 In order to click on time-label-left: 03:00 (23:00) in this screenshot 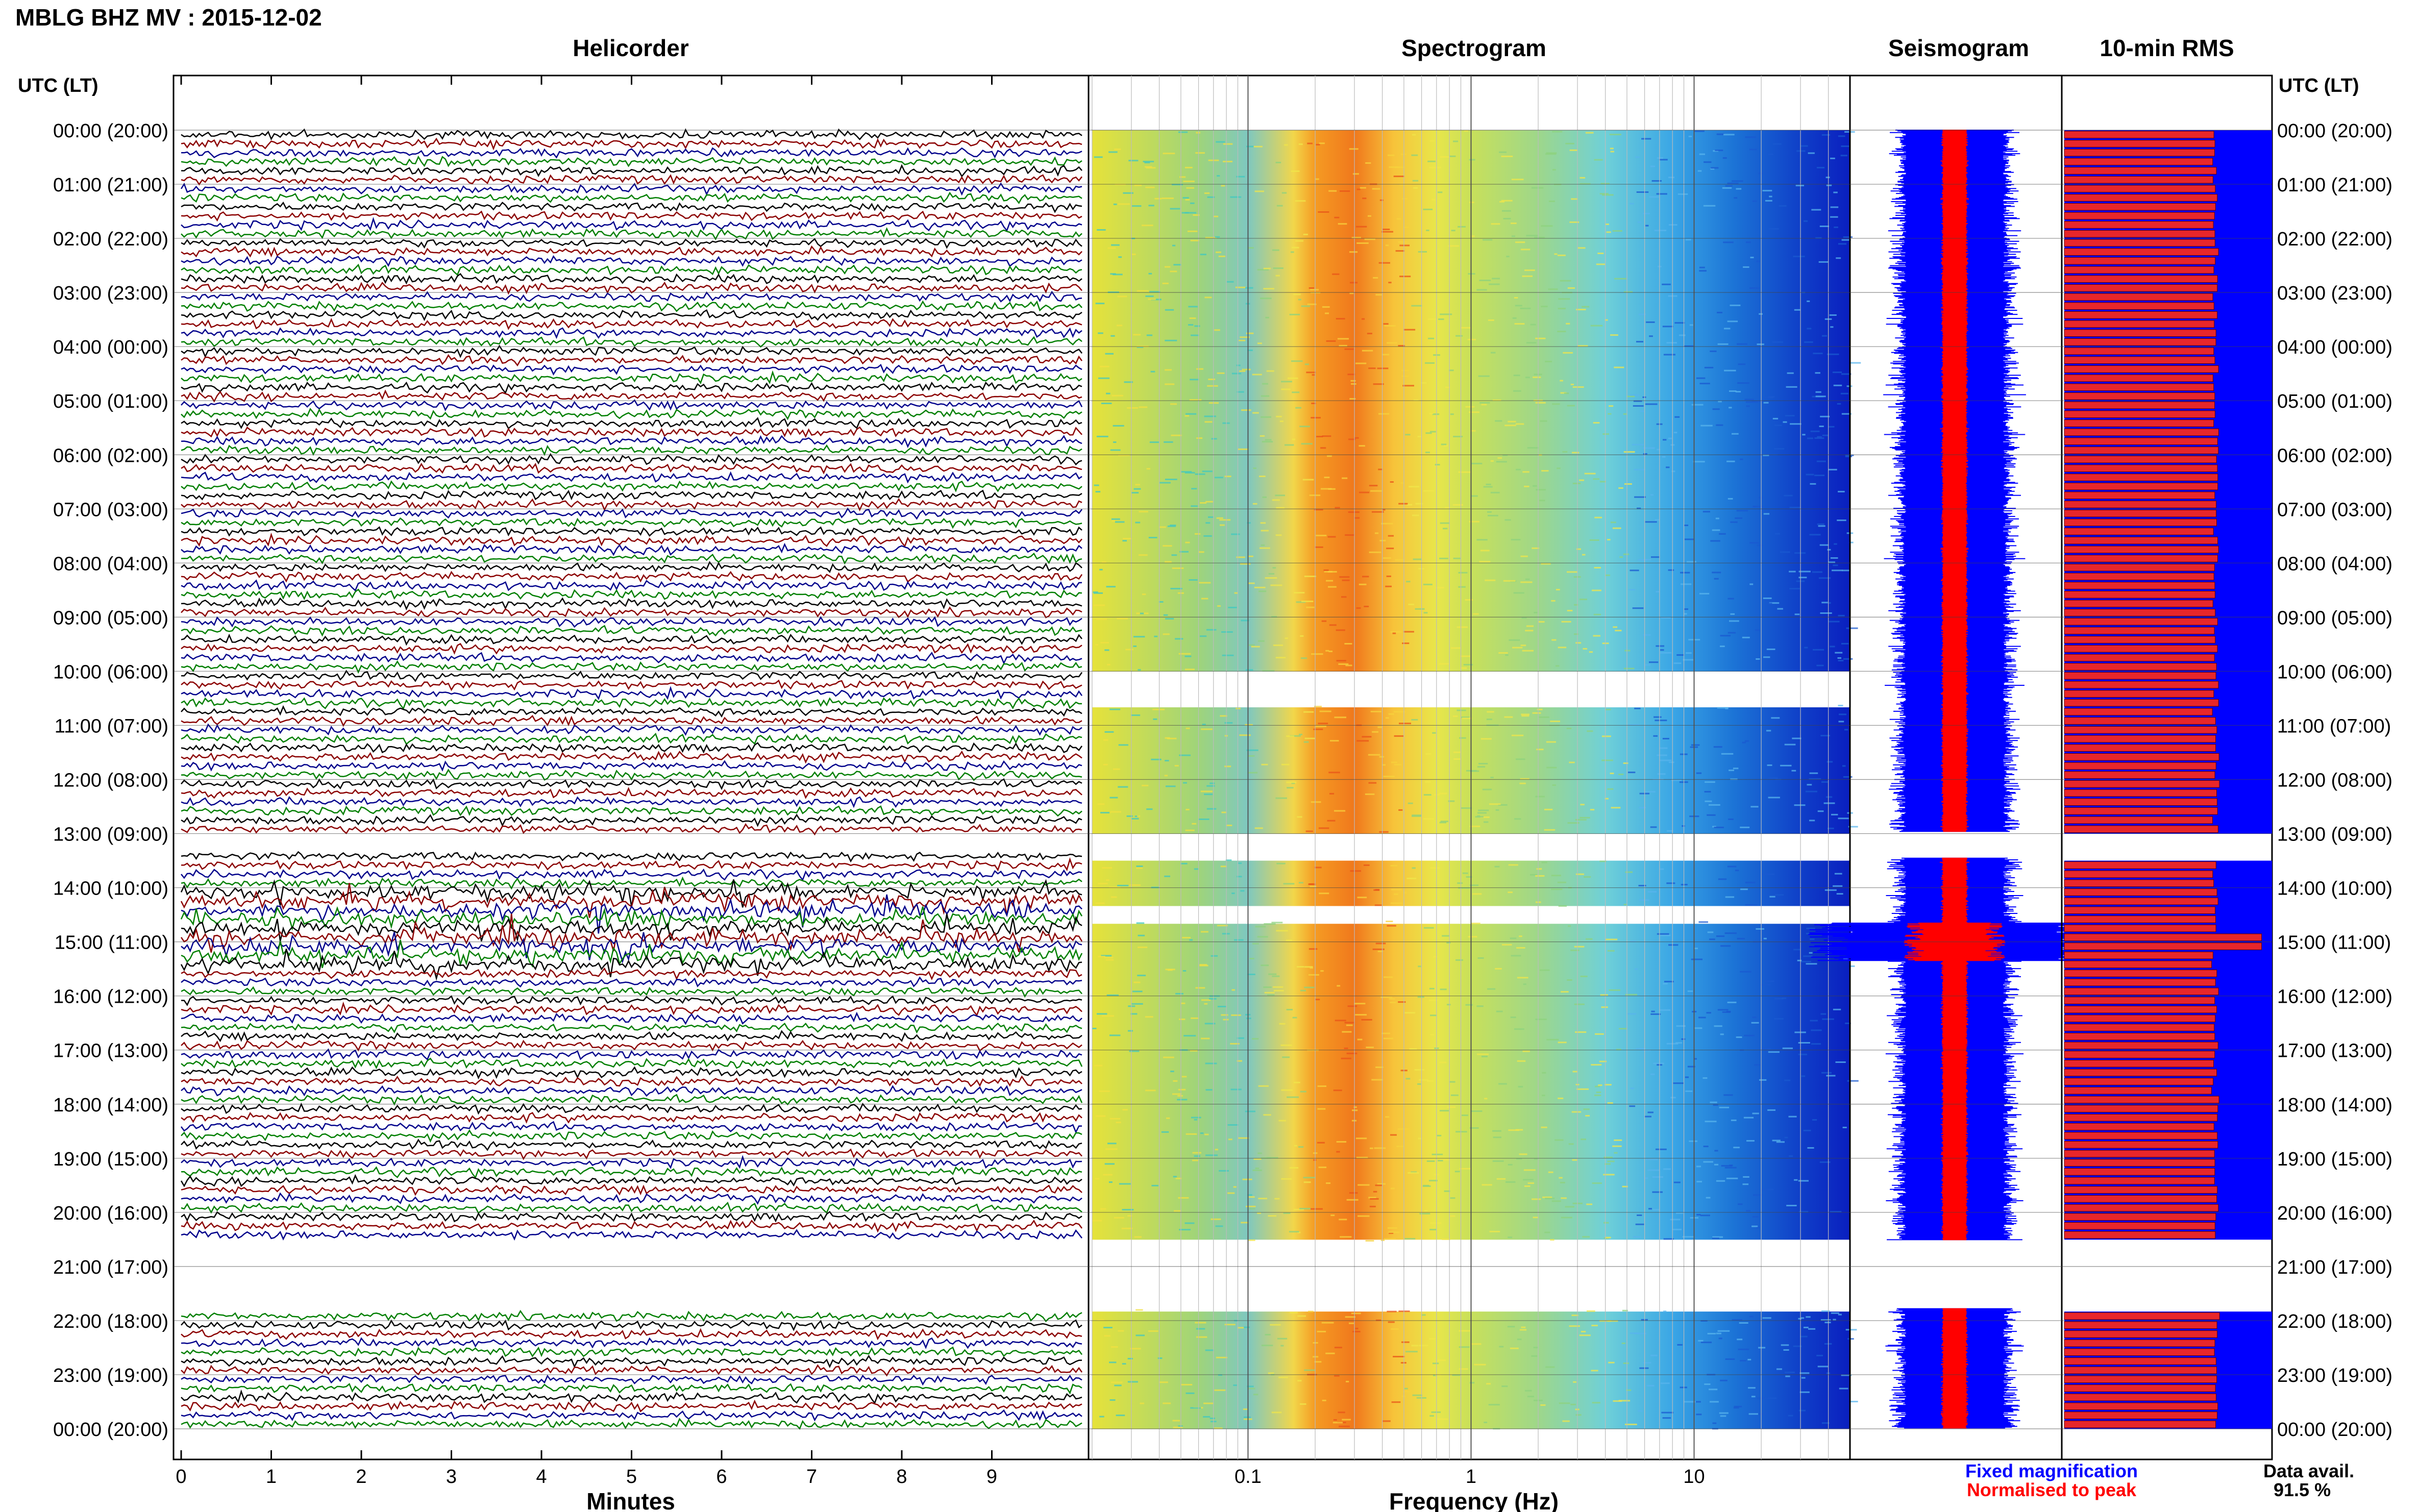, I will do `click(110, 293)`.